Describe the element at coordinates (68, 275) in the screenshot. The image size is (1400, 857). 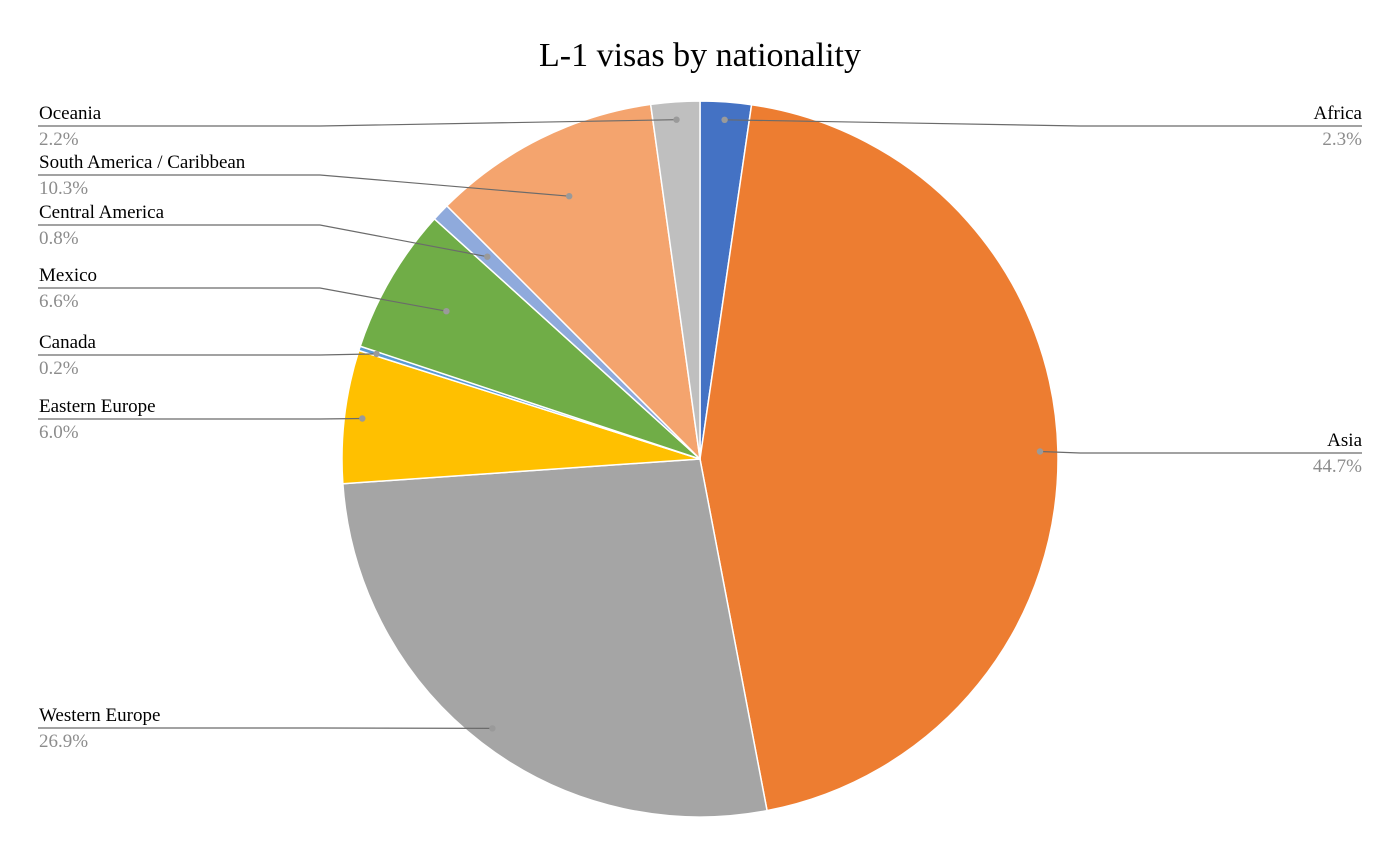
I see `slice-label-mexico: Mexico` at that location.